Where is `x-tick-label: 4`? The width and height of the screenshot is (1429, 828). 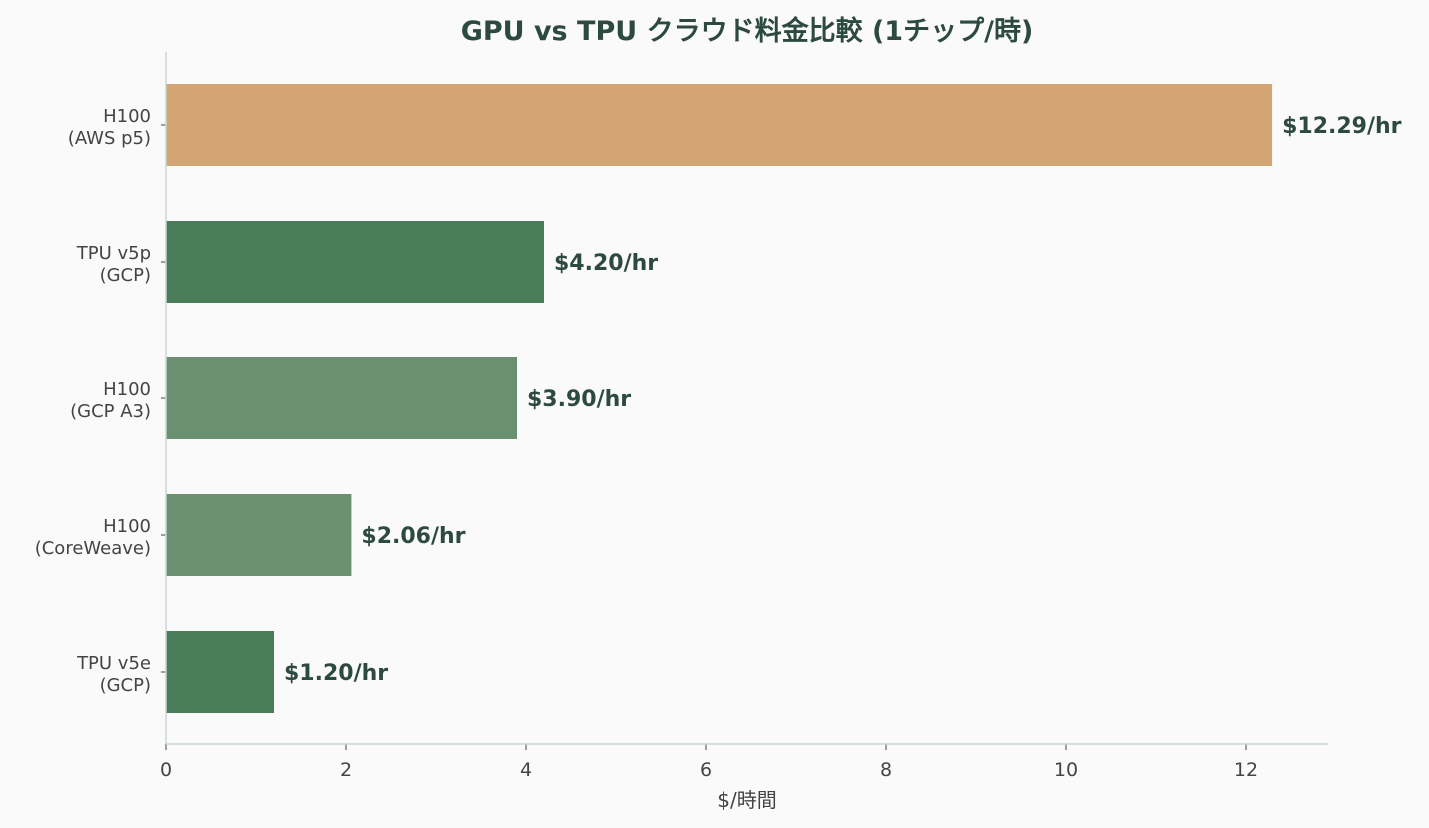
x-tick-label: 4 is located at coordinates (526, 770).